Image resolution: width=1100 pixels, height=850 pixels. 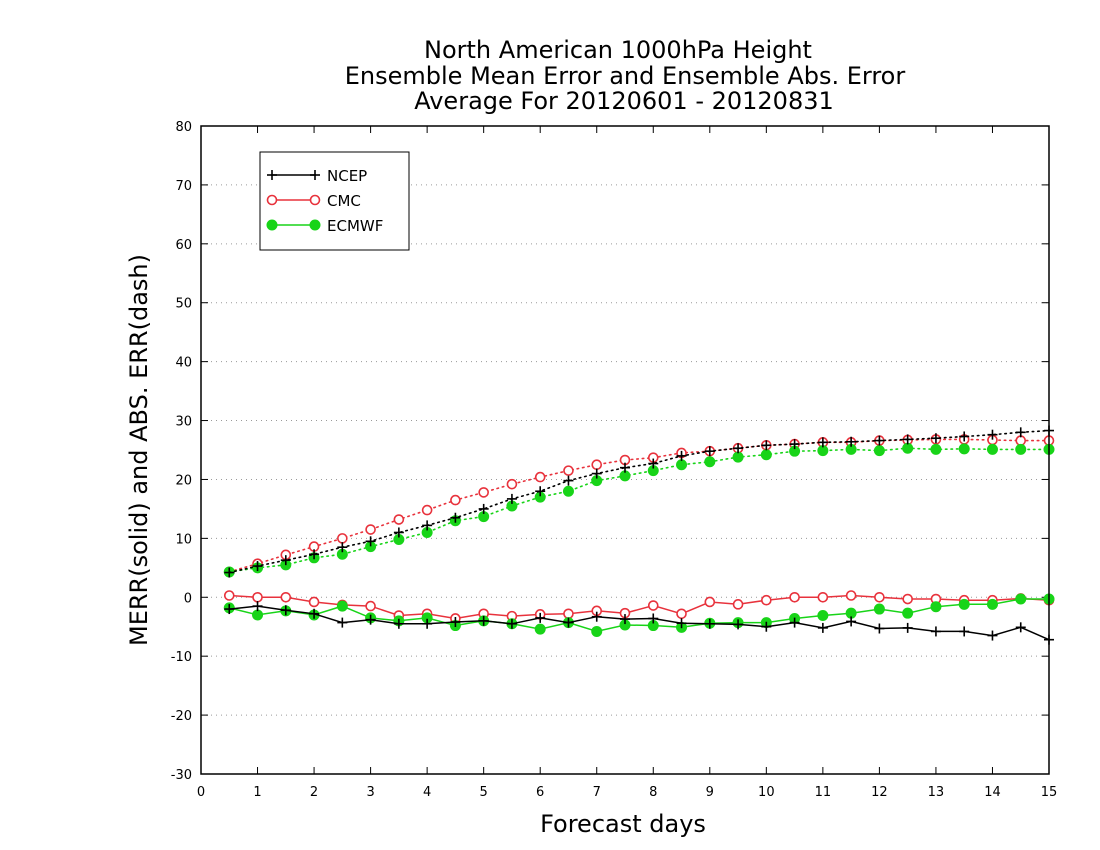 What do you see at coordinates (879, 792) in the screenshot?
I see `x-tick-label: 12` at bounding box center [879, 792].